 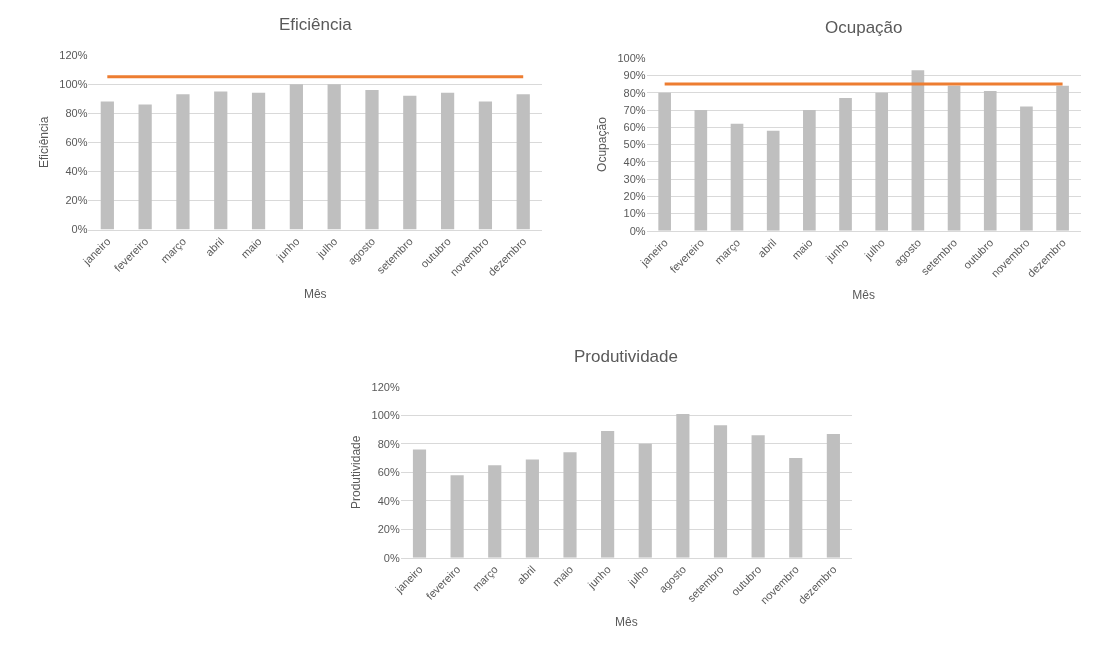 I want to click on y-tick-label: 90%, so click(x=634, y=75).